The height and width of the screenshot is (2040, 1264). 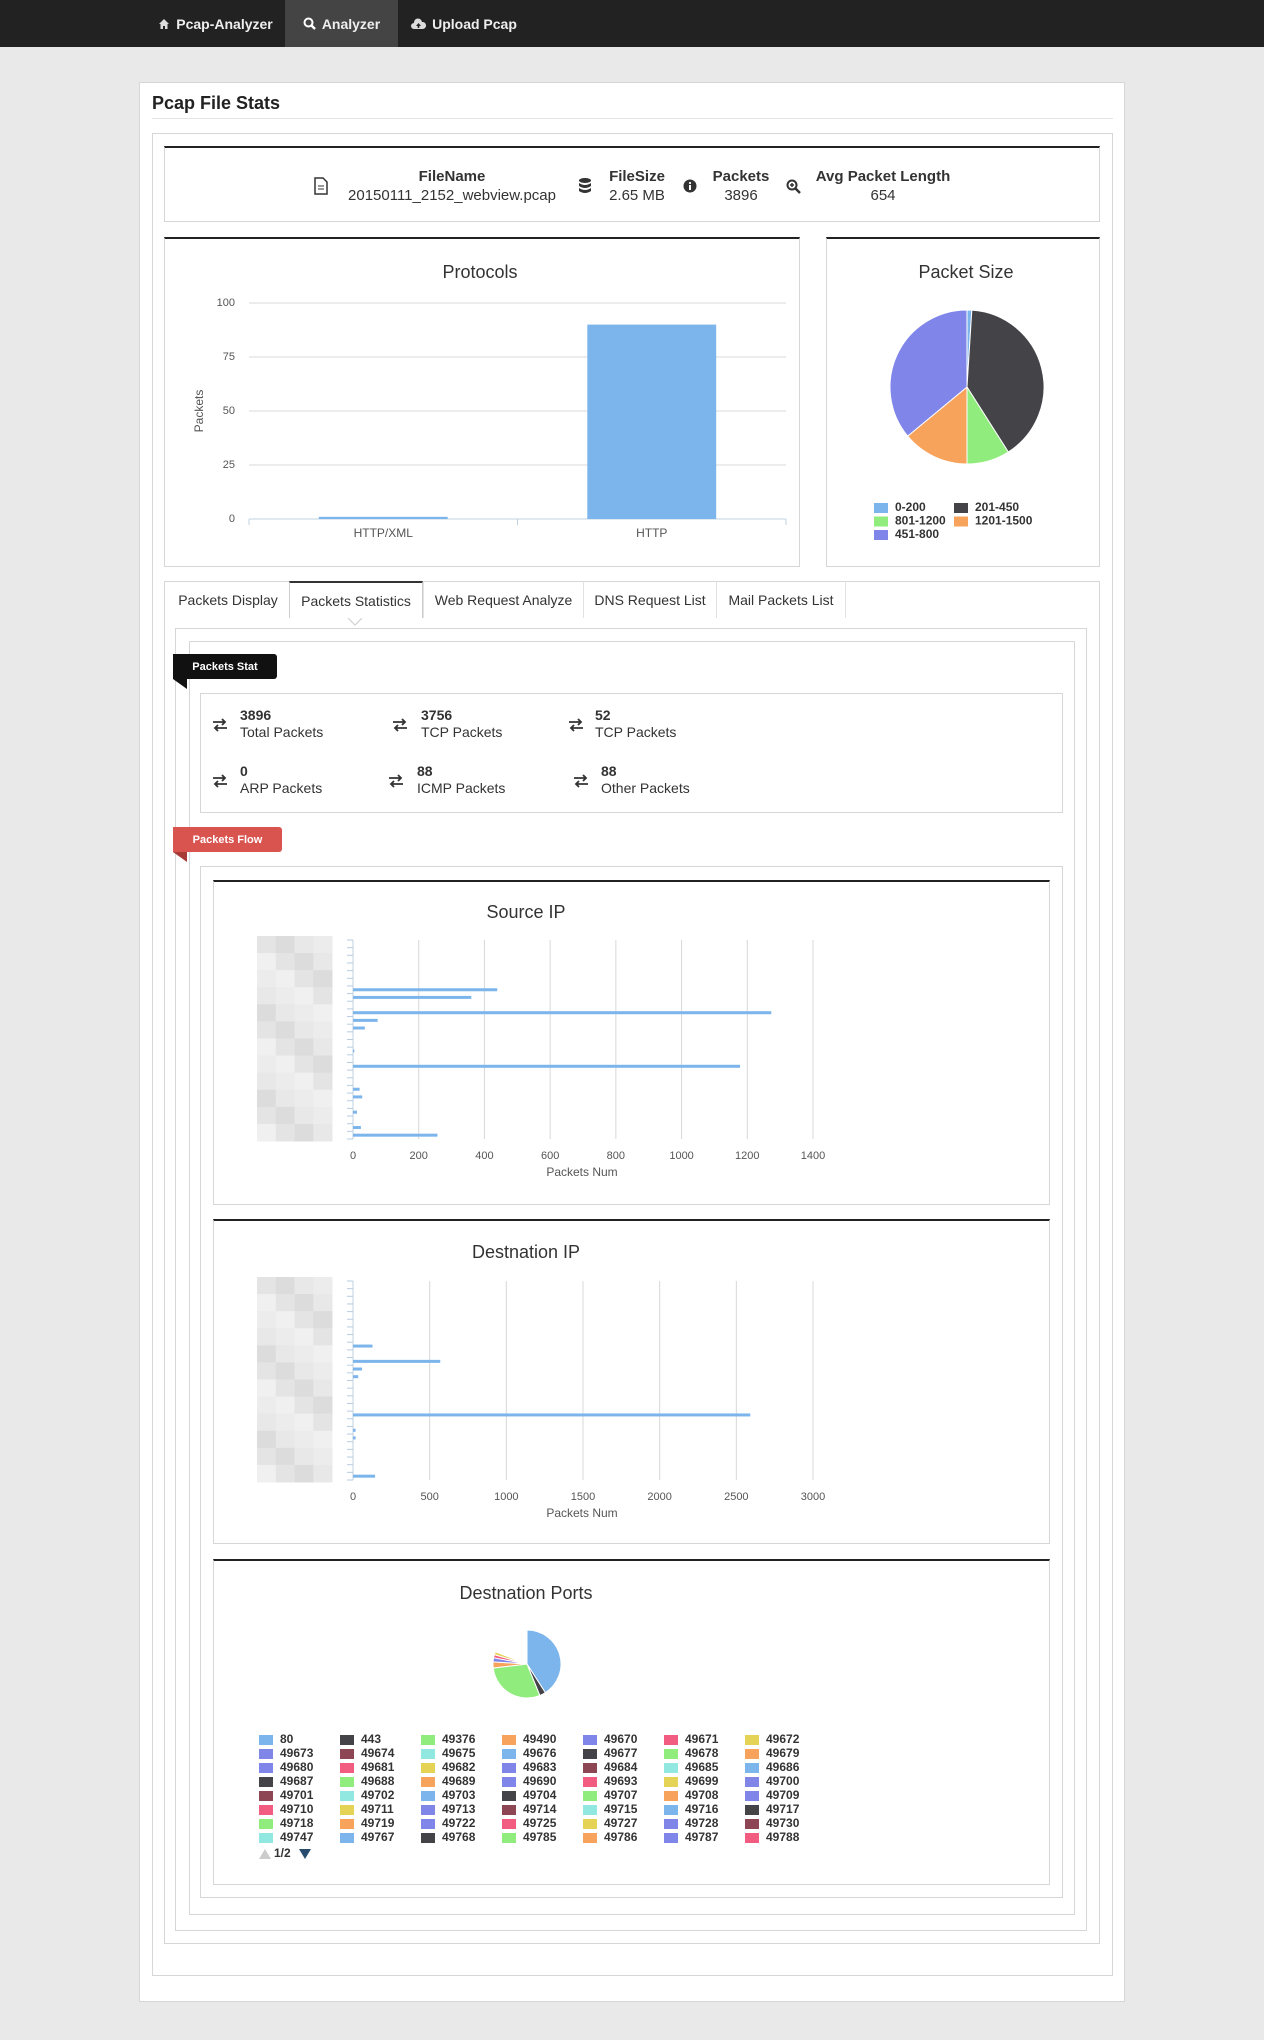 I want to click on x-tick-label: 1400, so click(x=813, y=1156).